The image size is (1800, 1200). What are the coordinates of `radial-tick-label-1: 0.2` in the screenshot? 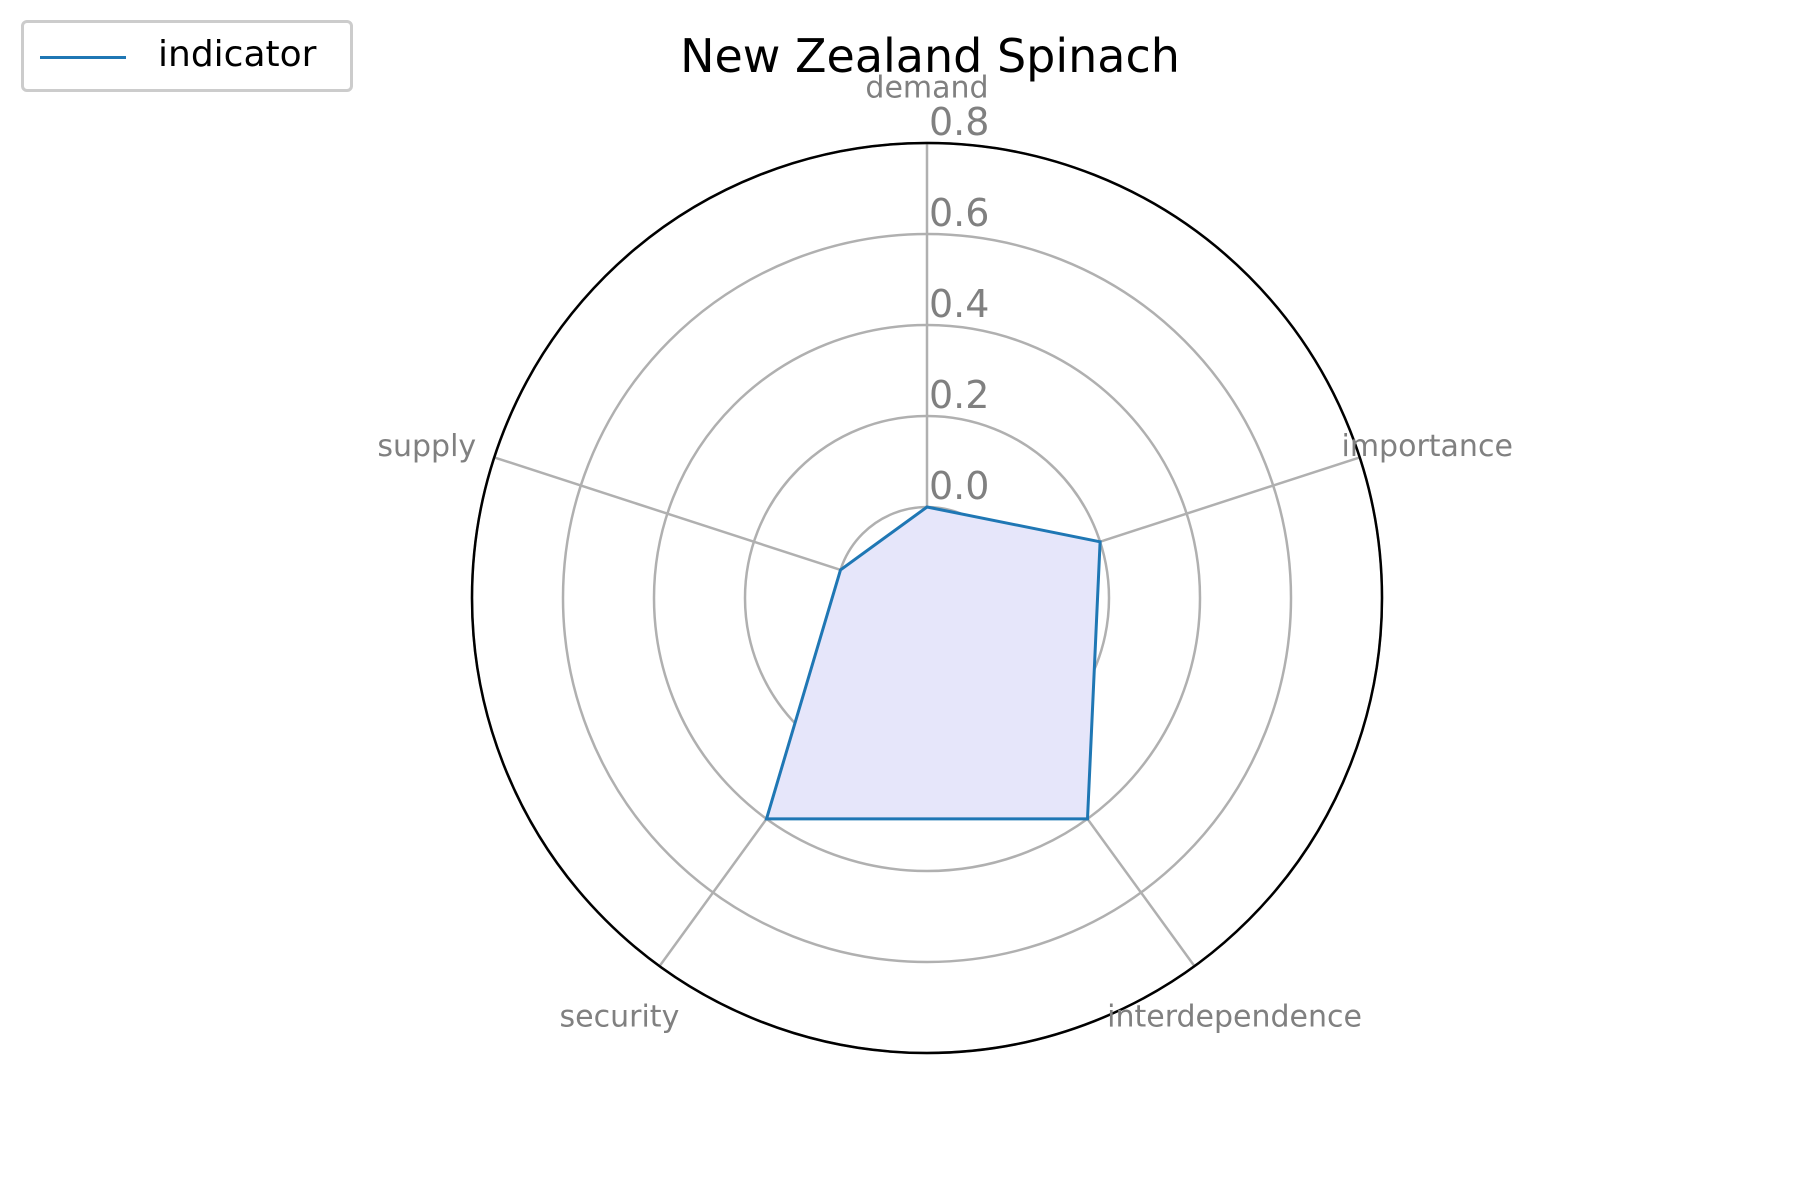 It's located at (959, 395).